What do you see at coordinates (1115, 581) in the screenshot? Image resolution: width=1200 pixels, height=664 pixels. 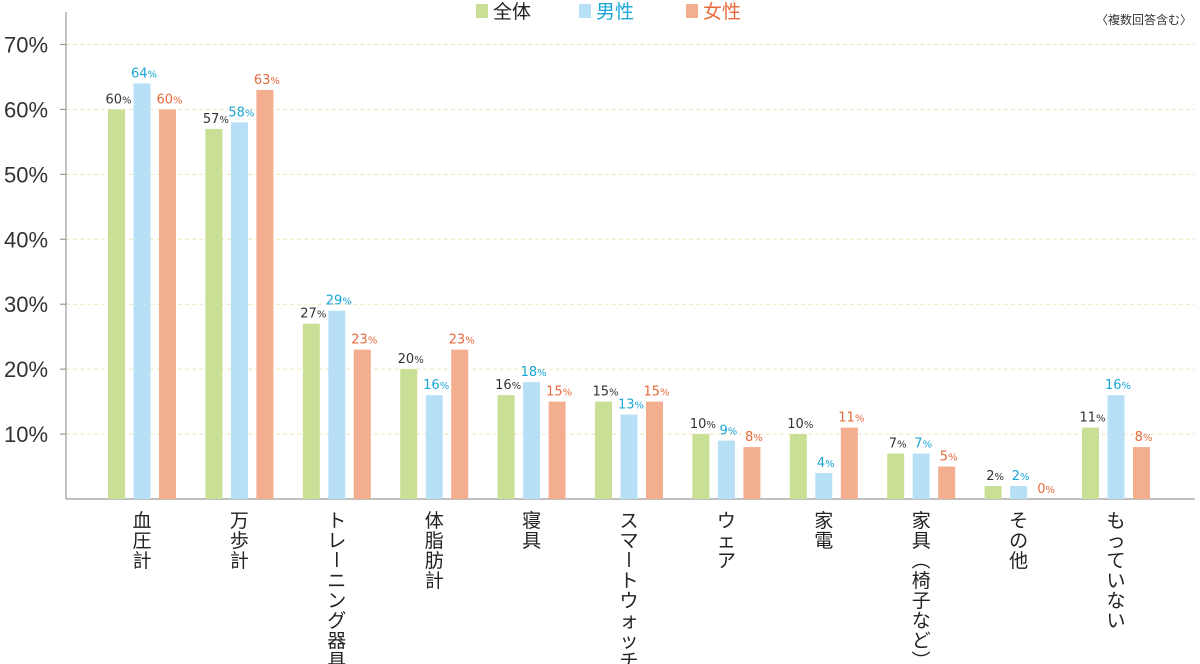 I see `svg-text: い` at bounding box center [1115, 581].